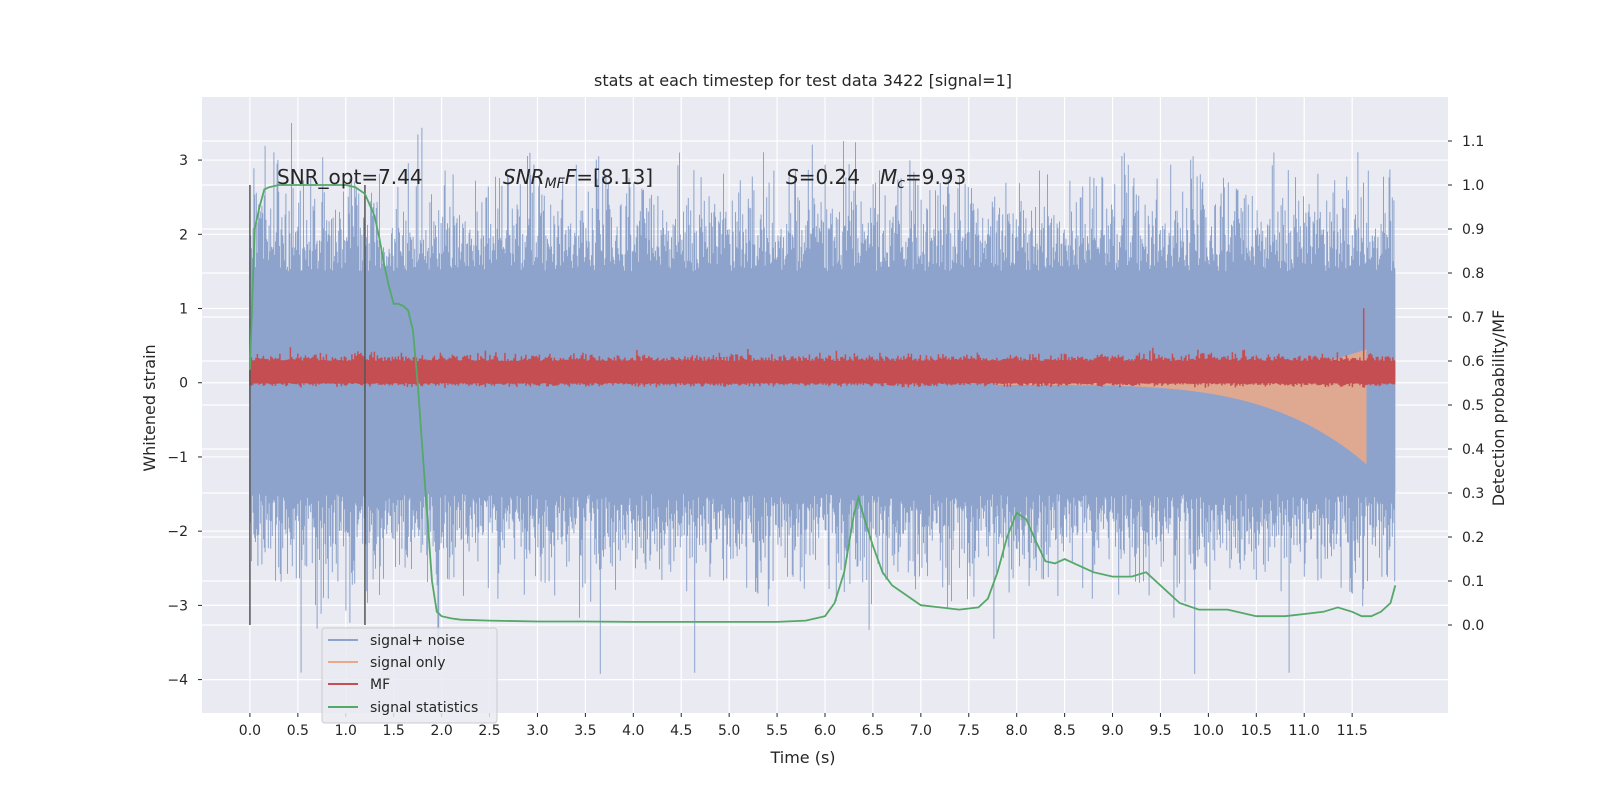  Describe the element at coordinates (571, 177) in the screenshot. I see `annotation-snr-mf-f: F` at that location.